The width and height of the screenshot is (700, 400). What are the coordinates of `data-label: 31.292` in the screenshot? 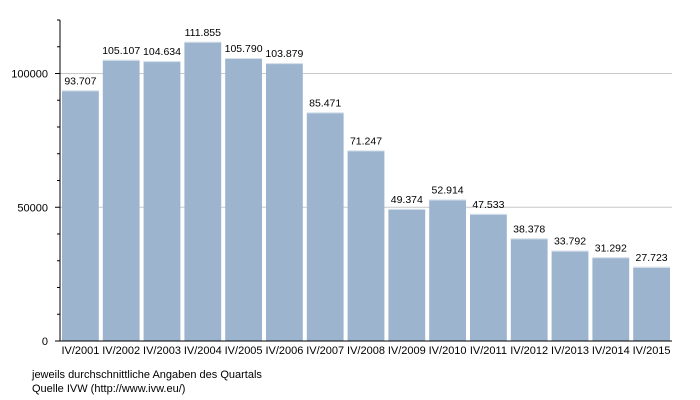 It's located at (611, 248).